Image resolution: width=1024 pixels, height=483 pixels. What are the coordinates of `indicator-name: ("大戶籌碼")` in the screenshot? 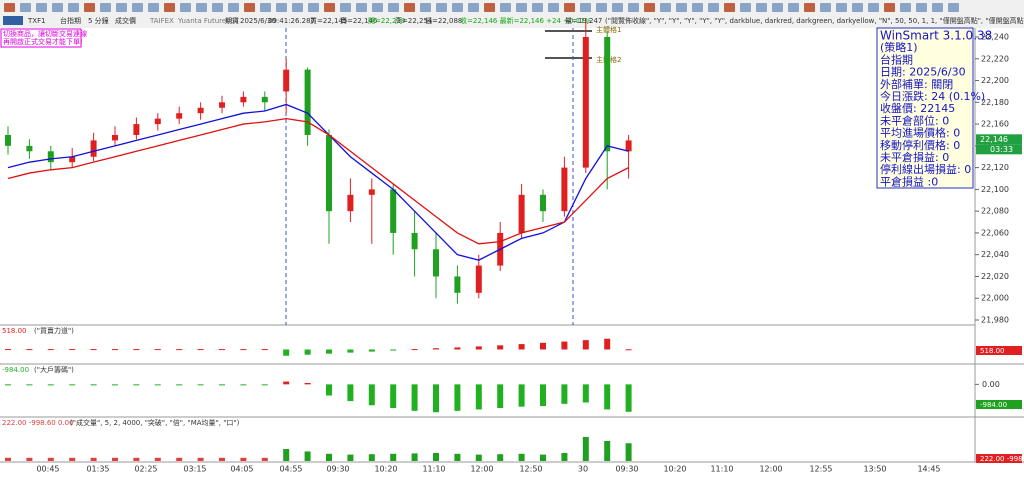 It's located at (54, 369).